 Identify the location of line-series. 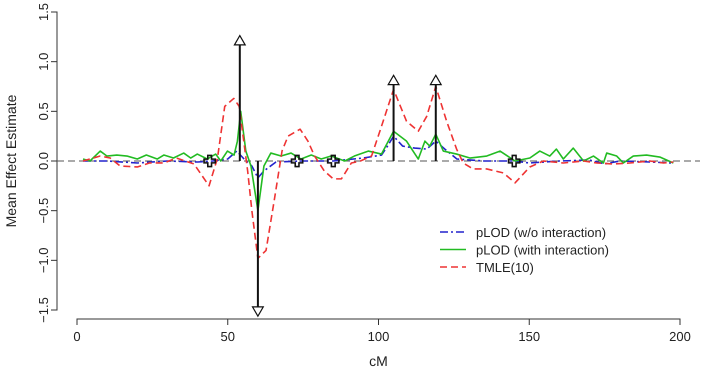
(377, 157).